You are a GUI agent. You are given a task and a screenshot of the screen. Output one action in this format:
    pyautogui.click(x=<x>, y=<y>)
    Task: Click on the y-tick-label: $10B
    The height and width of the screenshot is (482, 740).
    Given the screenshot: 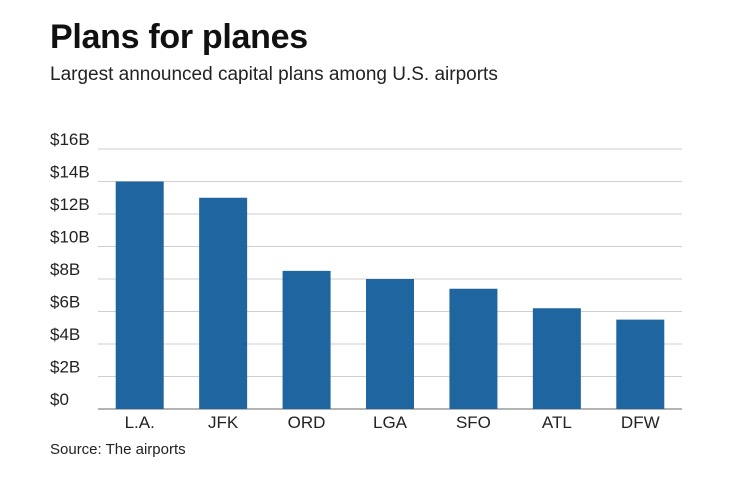 What is the action you would take?
    pyautogui.click(x=70, y=237)
    